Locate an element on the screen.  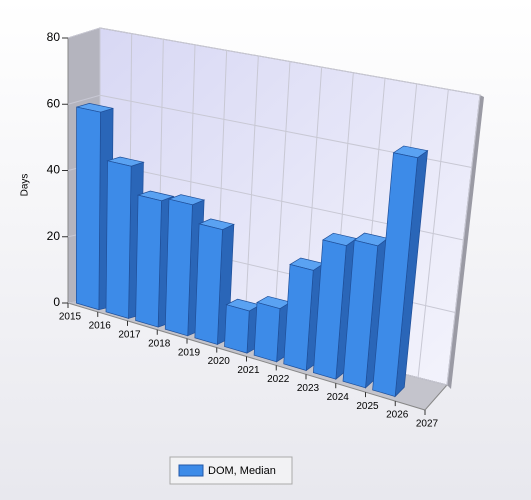
x-tick-label: 2022 is located at coordinates (278, 379).